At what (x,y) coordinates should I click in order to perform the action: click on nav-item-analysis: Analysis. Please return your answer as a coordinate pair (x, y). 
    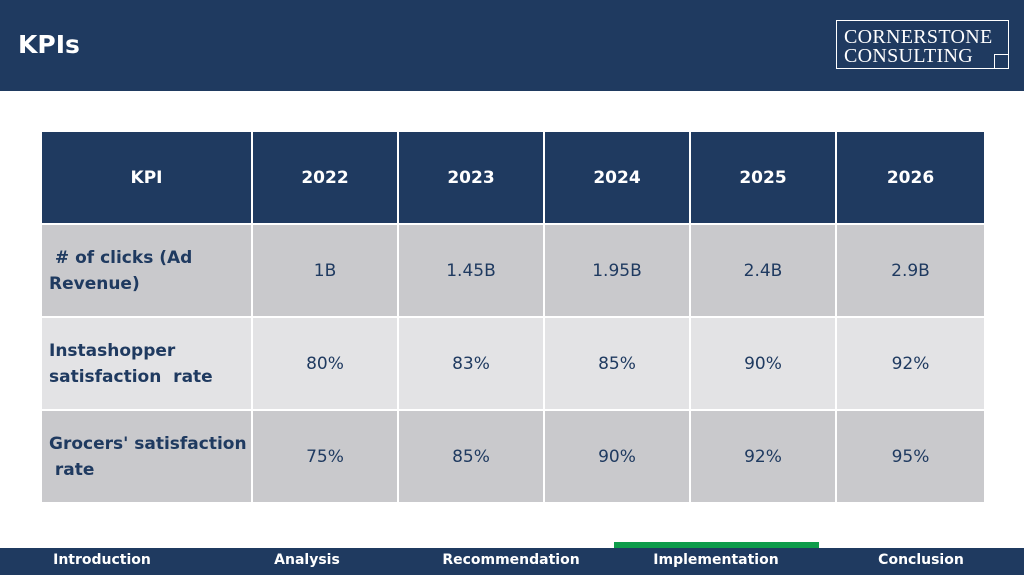
    Looking at the image, I should click on (307, 560).